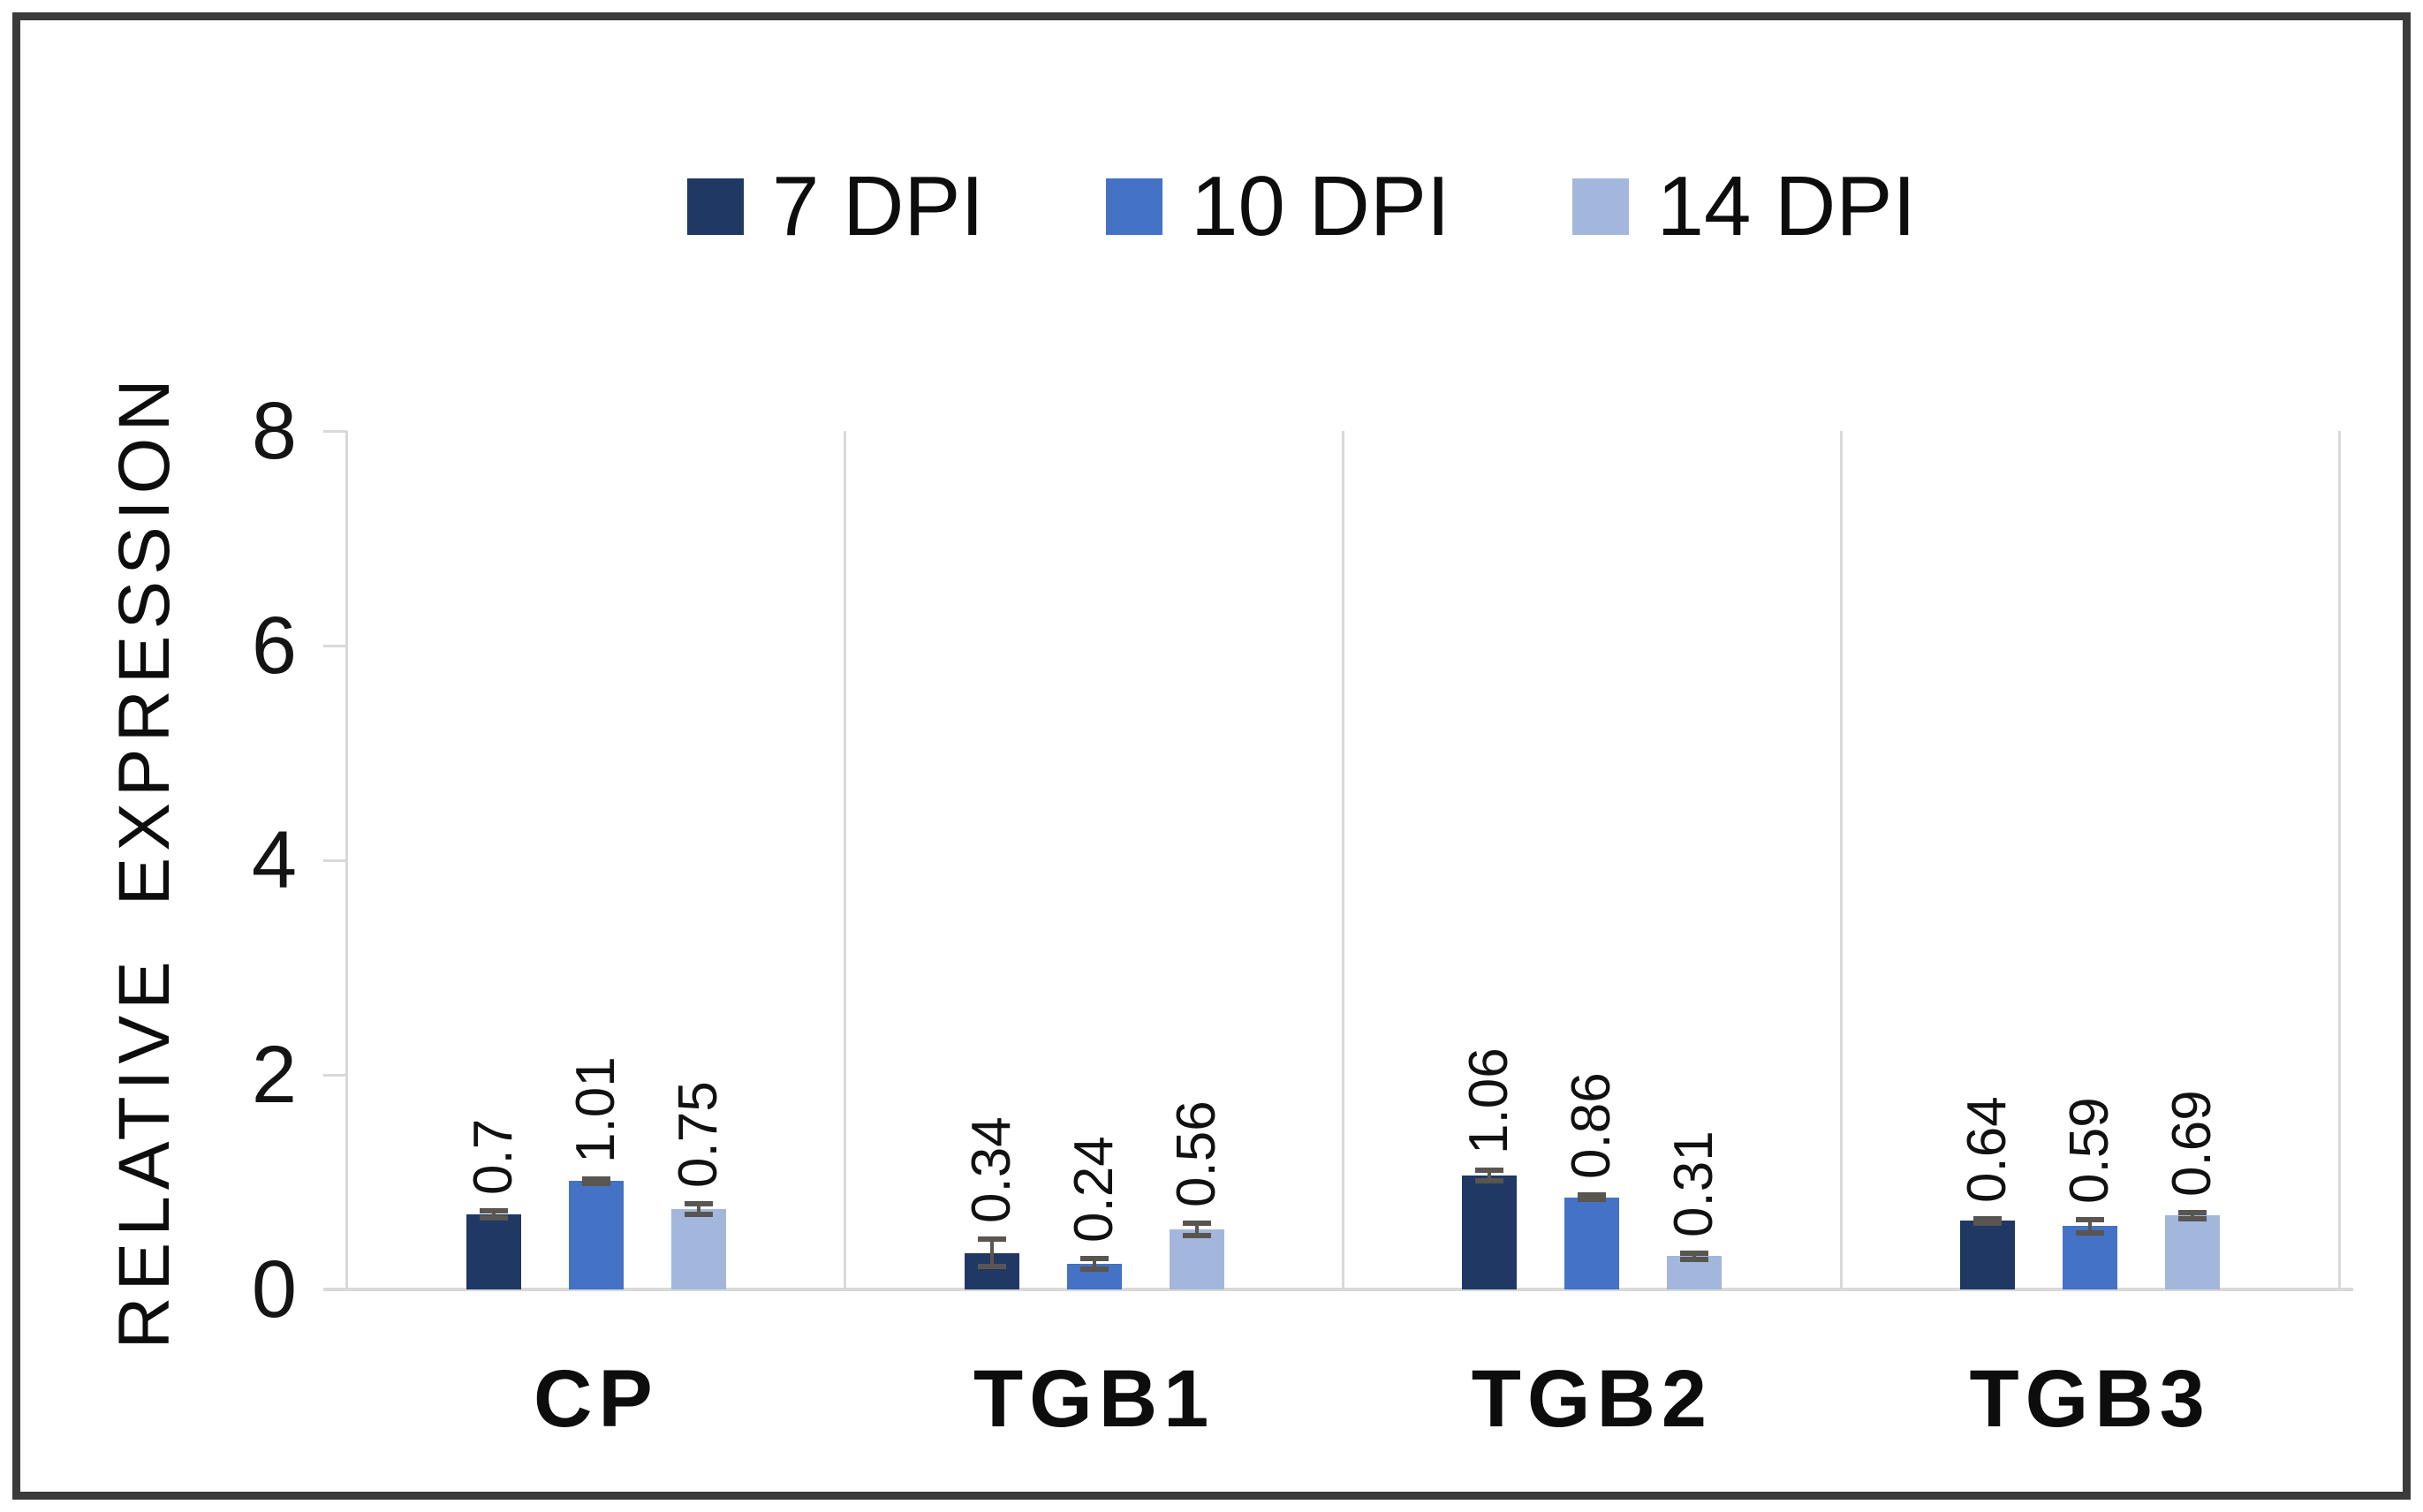  Describe the element at coordinates (2192, 1143) in the screenshot. I see `value-label: 0.69` at that location.